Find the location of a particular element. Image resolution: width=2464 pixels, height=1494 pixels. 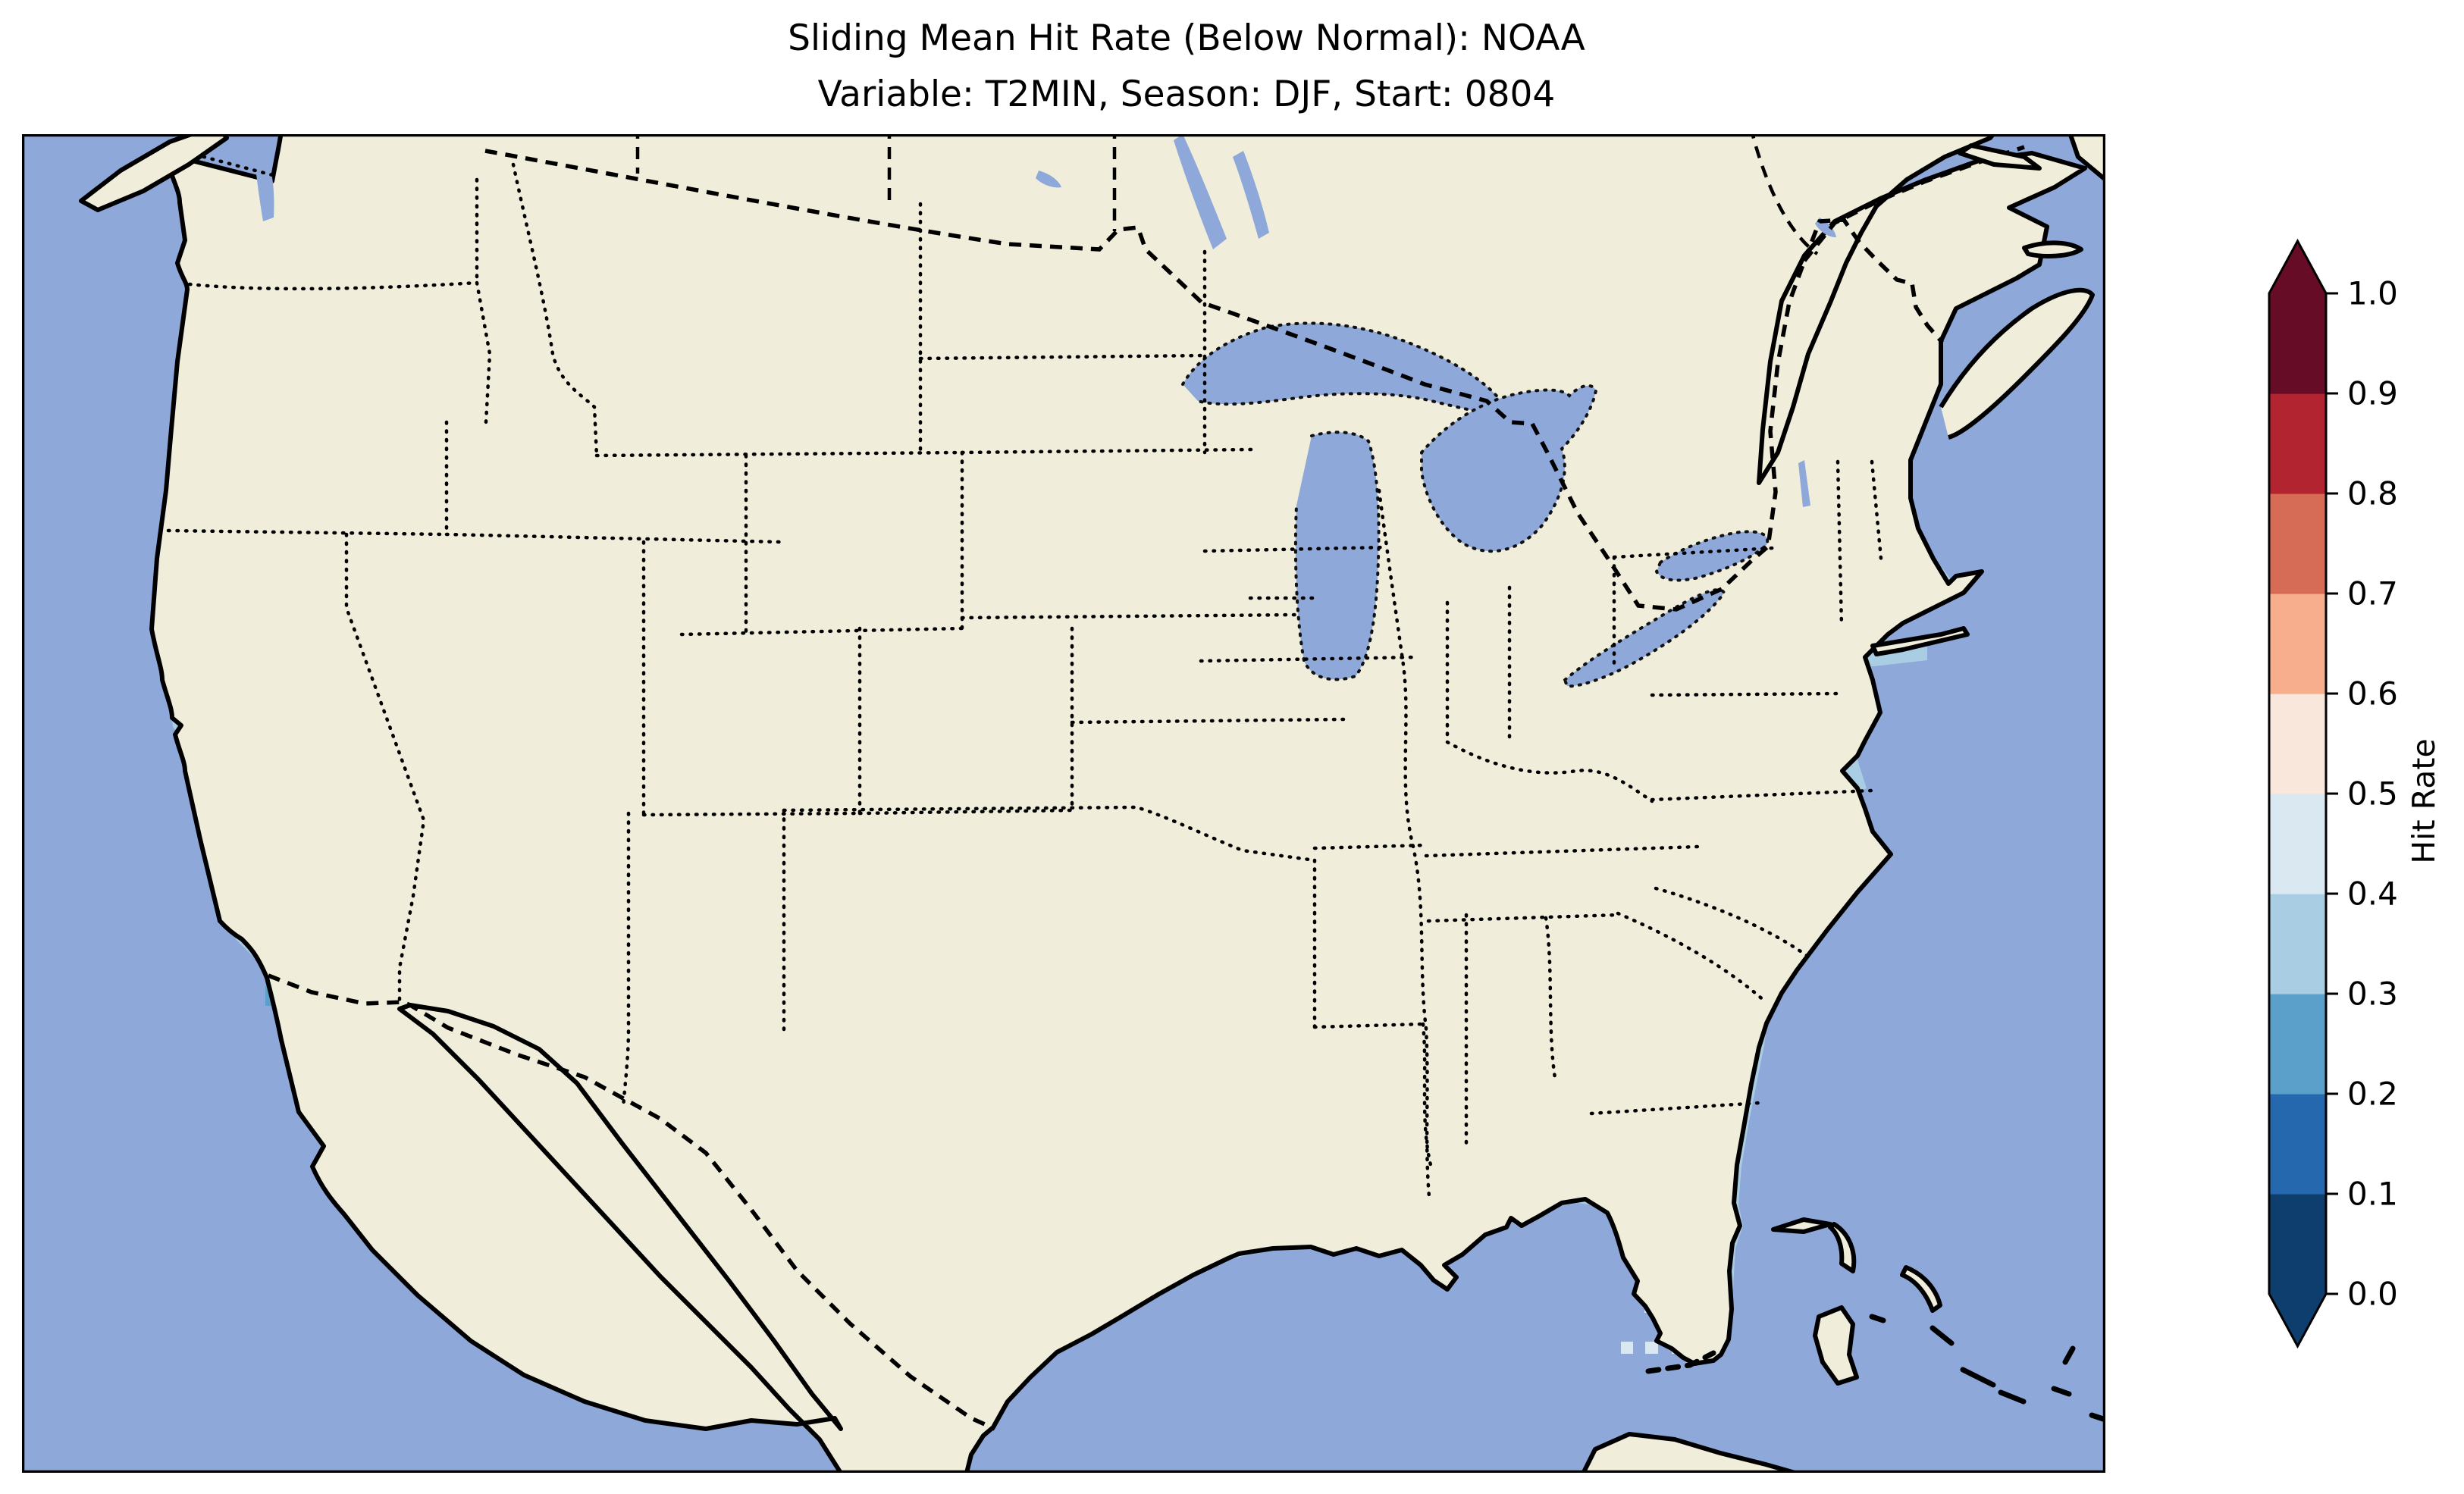

colorbar-tick-label: 0.4 is located at coordinates (2372, 894).